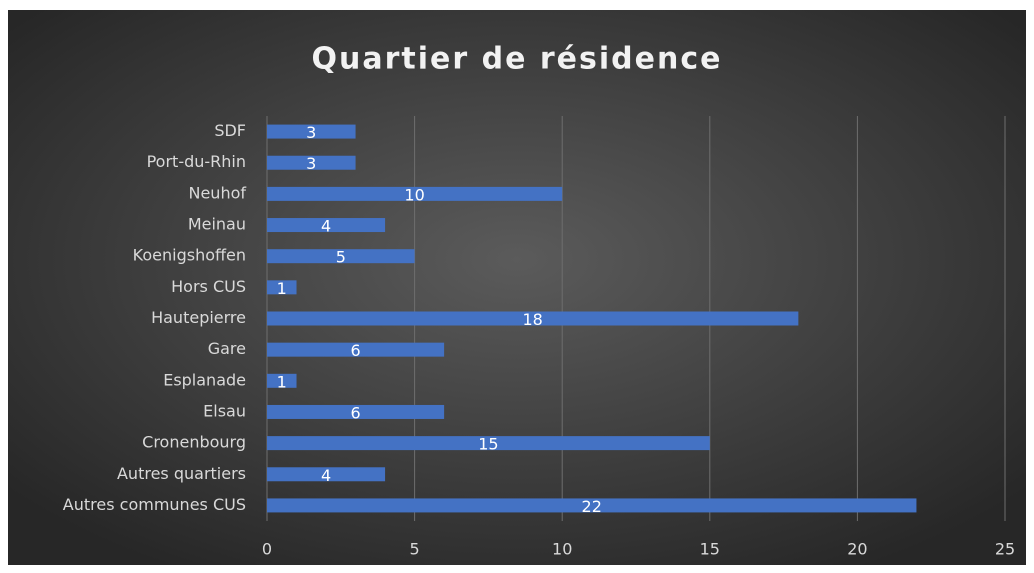  What do you see at coordinates (562, 549) in the screenshot?
I see `x-tick-label: 10` at bounding box center [562, 549].